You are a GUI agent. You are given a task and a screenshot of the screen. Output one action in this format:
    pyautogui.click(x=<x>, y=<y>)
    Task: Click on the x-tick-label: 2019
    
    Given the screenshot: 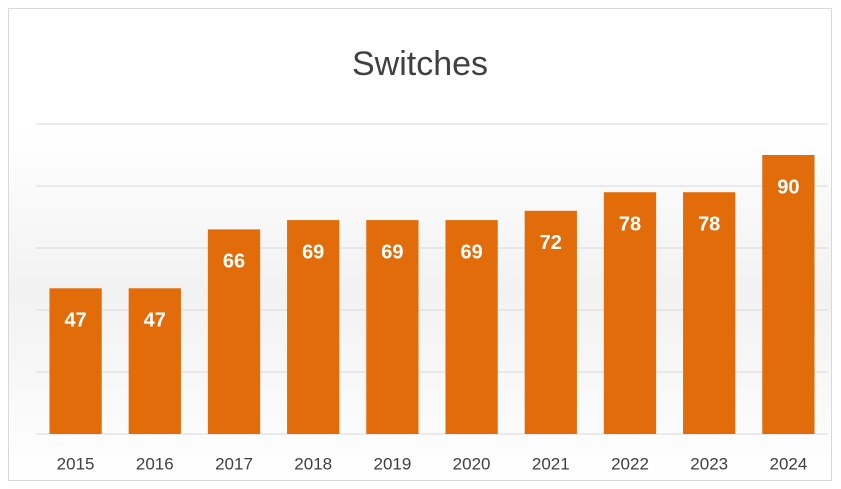 What is the action you would take?
    pyautogui.click(x=392, y=463)
    